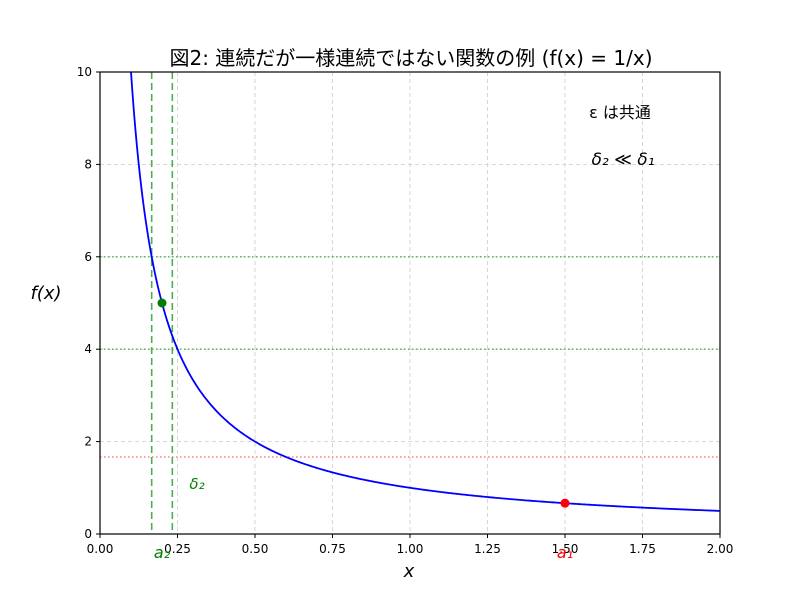 Image resolution: width=800 pixels, height=600 pixels. What do you see at coordinates (332, 549) in the screenshot?
I see `x-tick-label: 0.75` at bounding box center [332, 549].